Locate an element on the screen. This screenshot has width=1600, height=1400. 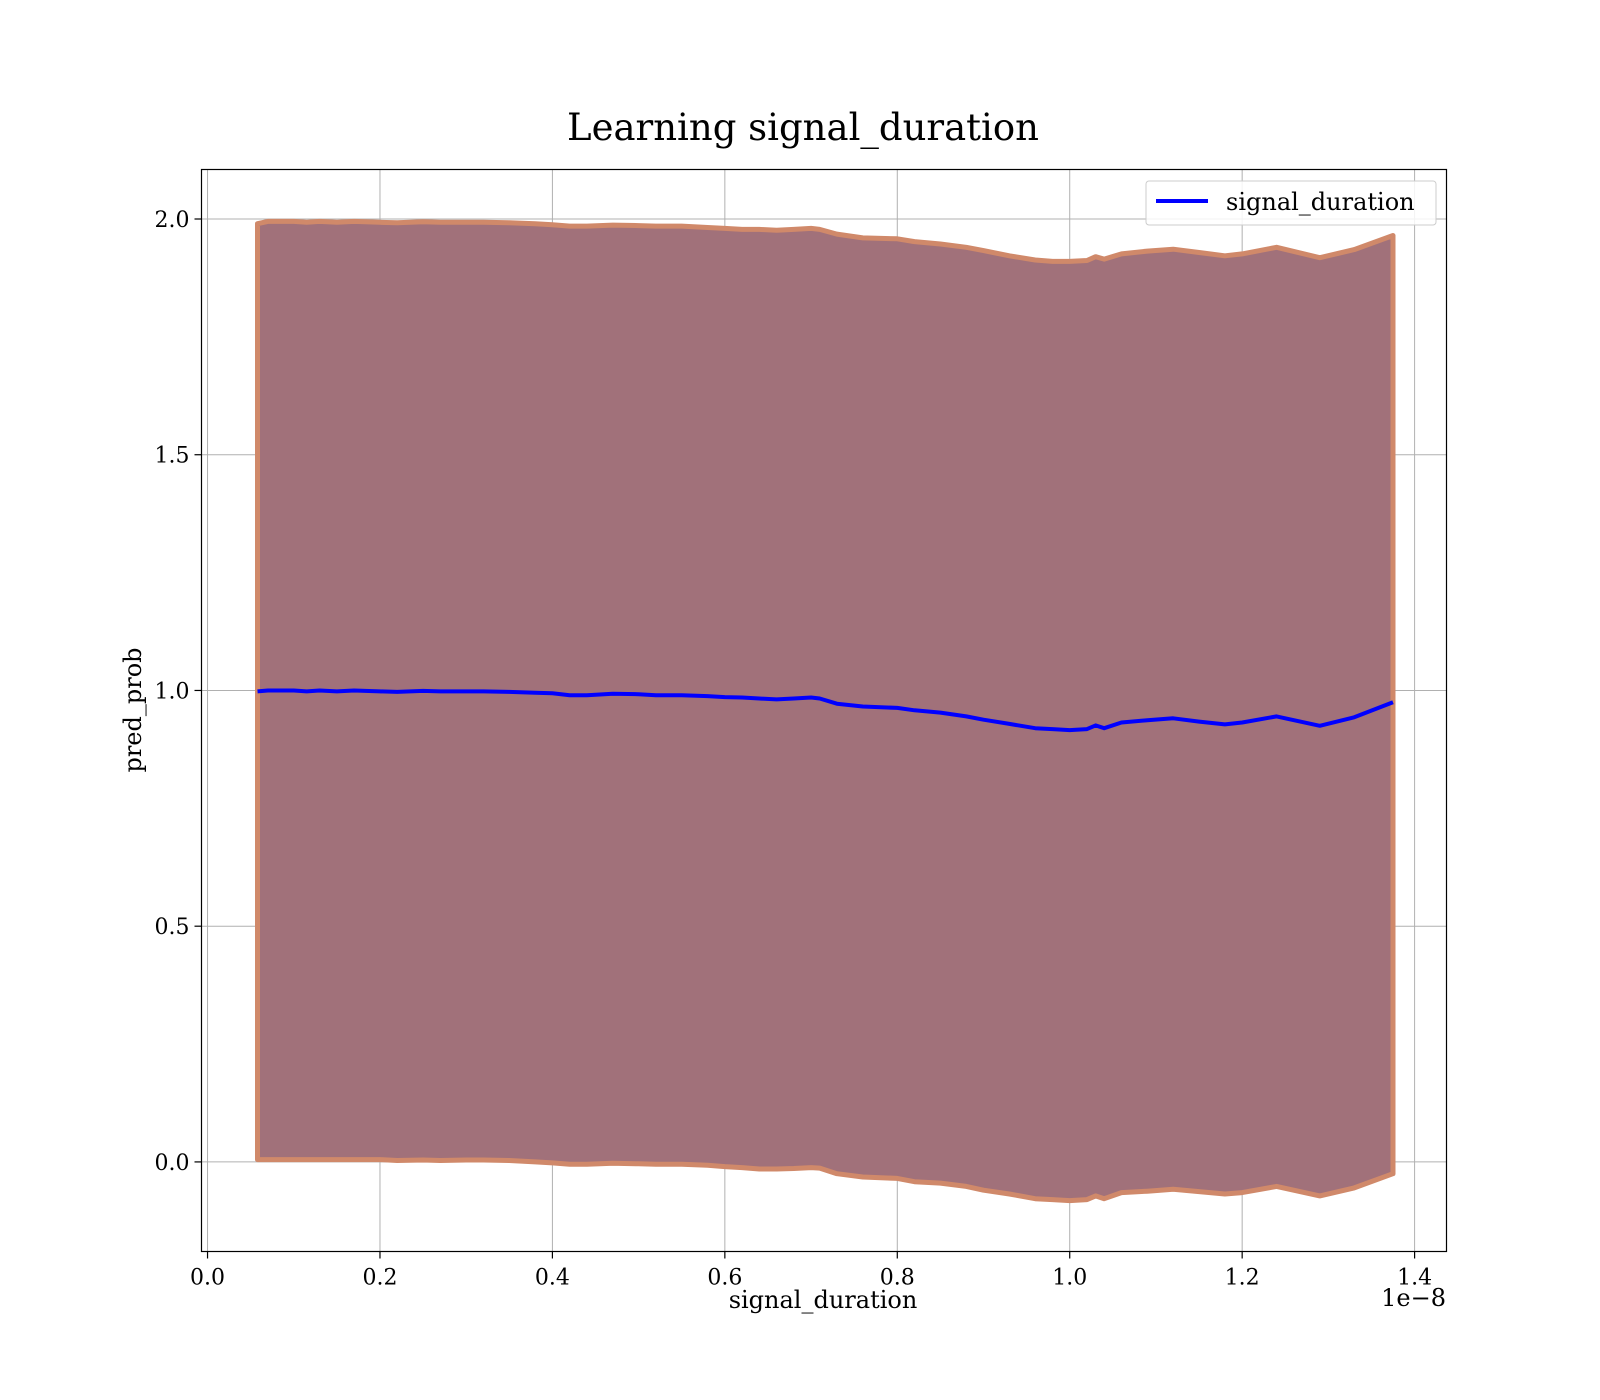
x-axis-offset-label: 1e−8 is located at coordinates (1413, 1298).